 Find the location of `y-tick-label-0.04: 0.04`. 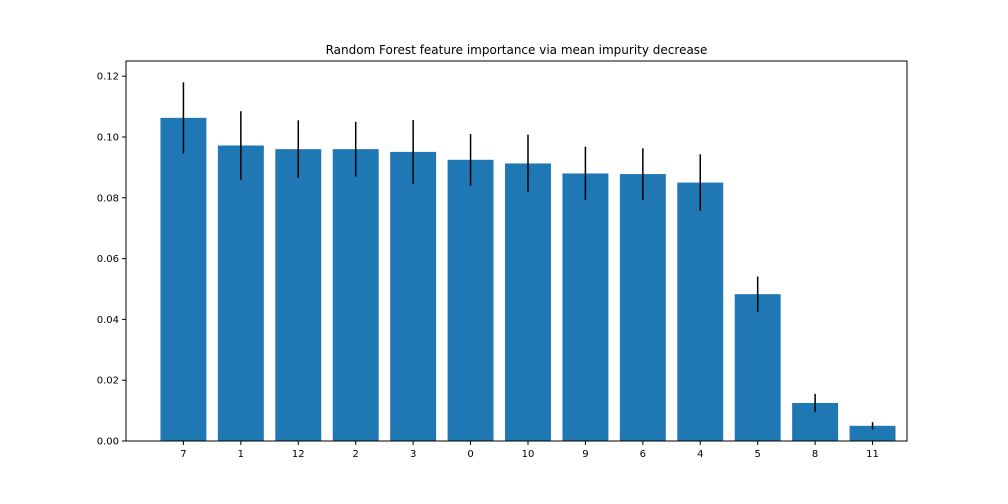

y-tick-label-0.04: 0.04 is located at coordinates (108, 320).